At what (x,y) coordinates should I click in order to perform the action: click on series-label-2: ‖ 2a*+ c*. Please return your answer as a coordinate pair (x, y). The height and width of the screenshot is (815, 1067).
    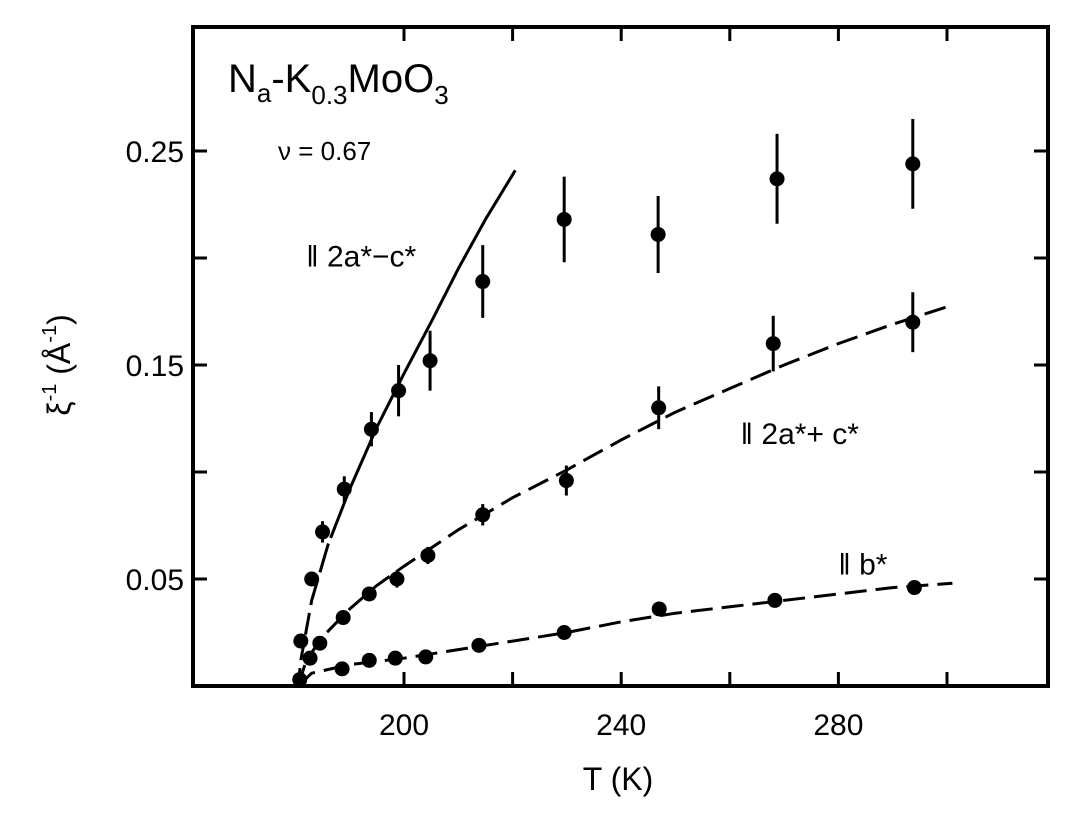
    Looking at the image, I should click on (800, 434).